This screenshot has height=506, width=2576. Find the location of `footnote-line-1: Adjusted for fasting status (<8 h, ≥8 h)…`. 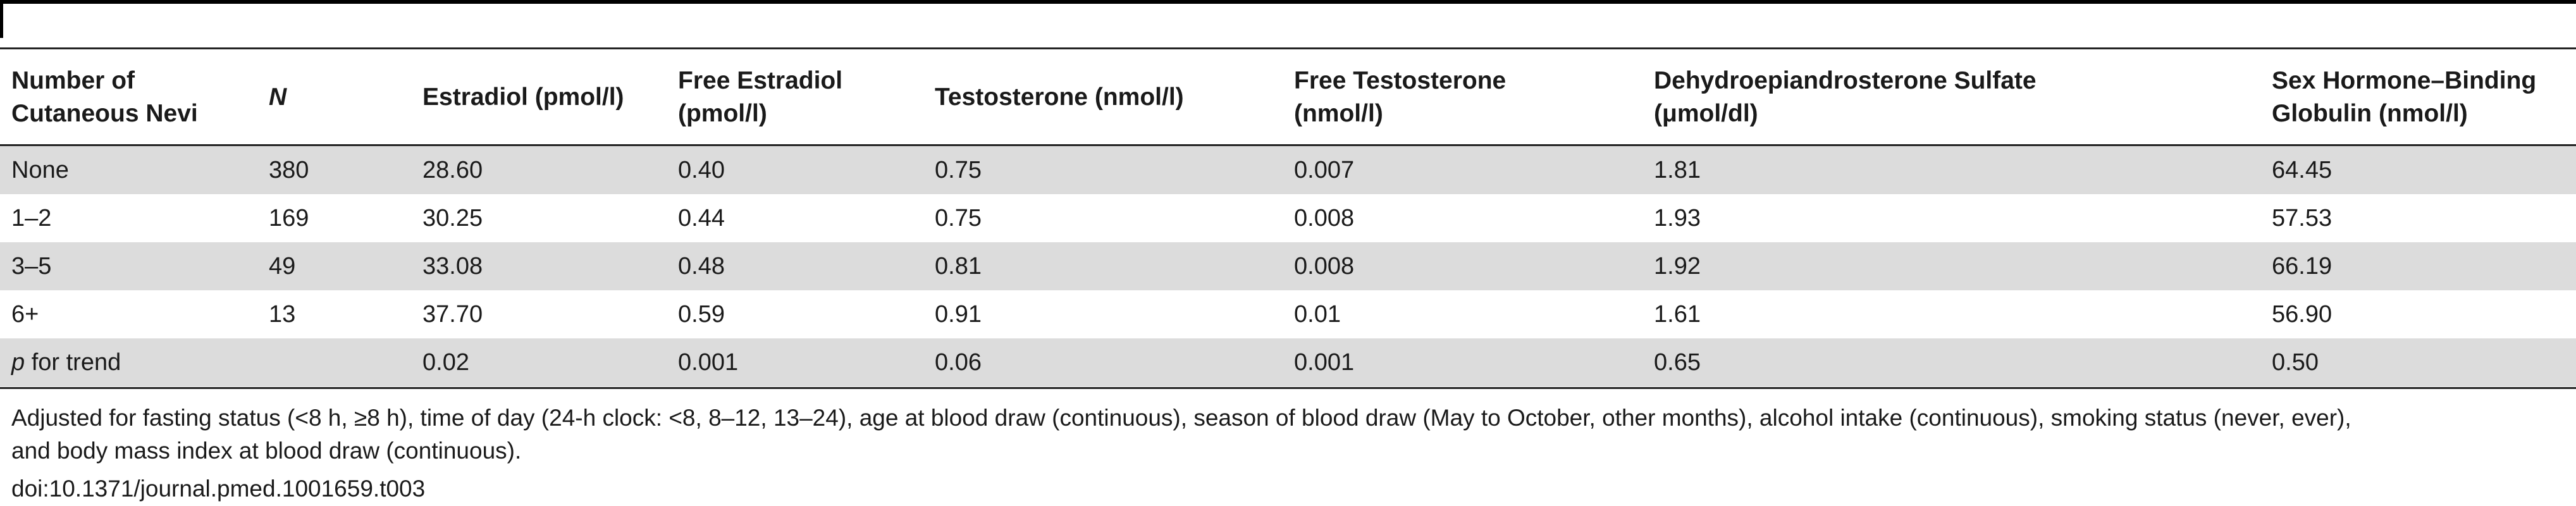

footnote-line-1: Adjusted for fasting status (<8 h, ≥8 h)… is located at coordinates (1181, 418).